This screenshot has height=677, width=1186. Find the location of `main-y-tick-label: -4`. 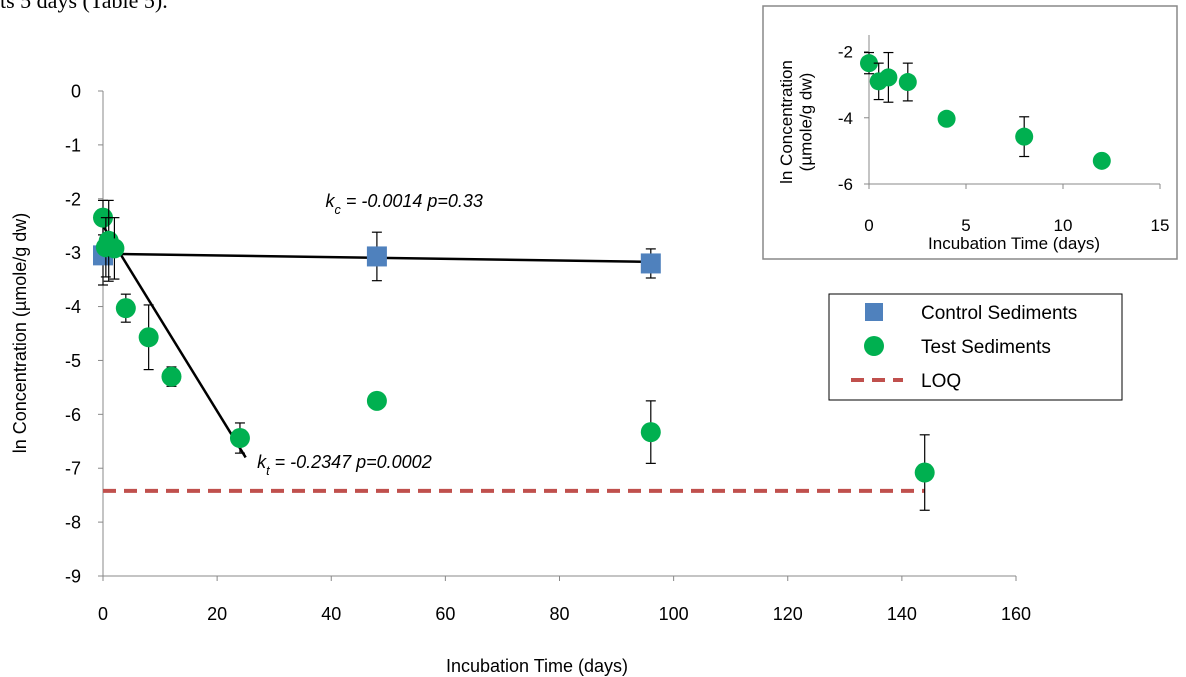

main-y-tick-label: -4 is located at coordinates (73, 307).